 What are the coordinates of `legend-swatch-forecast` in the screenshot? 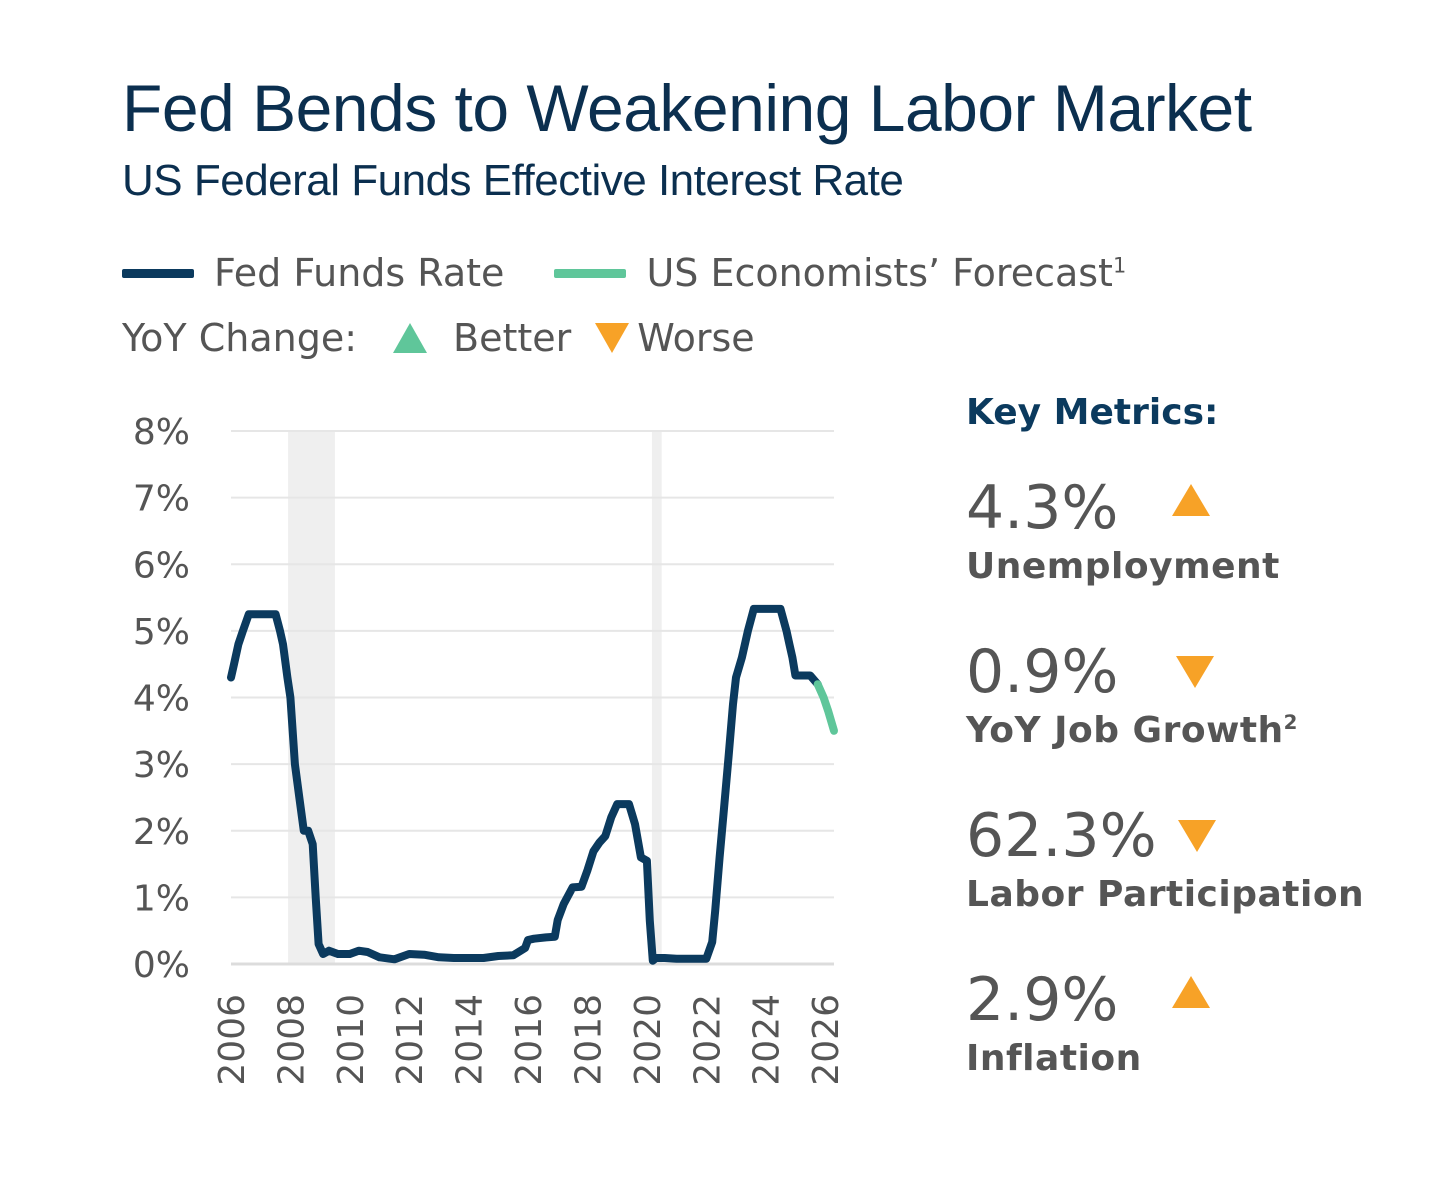 It's located at (590, 273).